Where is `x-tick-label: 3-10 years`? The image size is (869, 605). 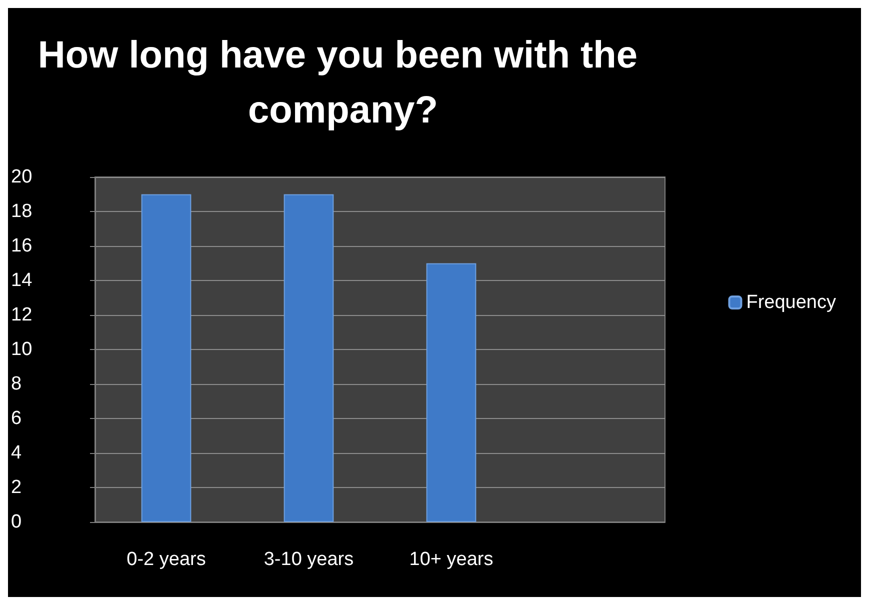
x-tick-label: 3-10 years is located at coordinates (309, 559).